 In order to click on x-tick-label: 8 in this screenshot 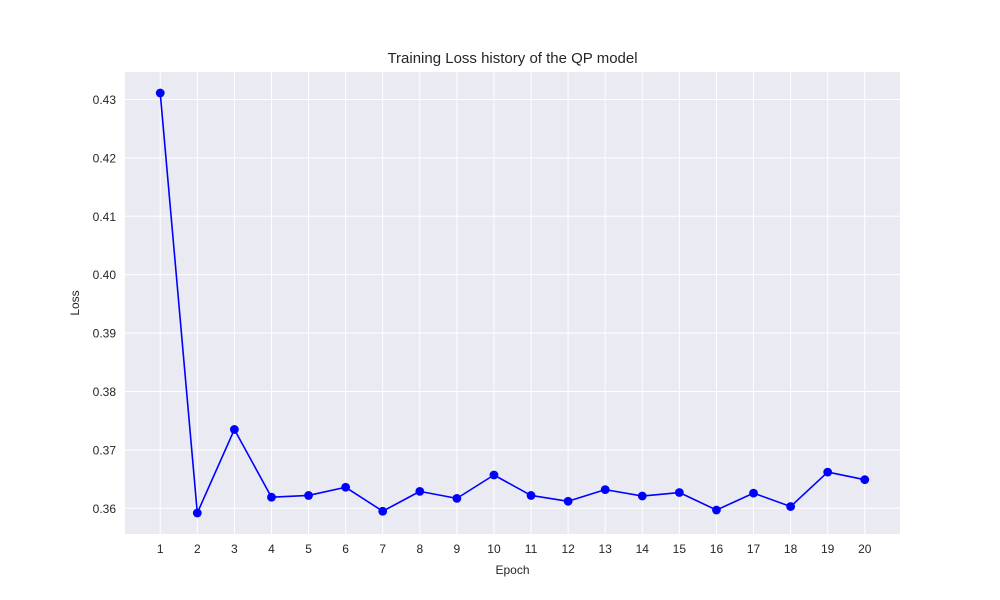, I will do `click(419, 549)`.